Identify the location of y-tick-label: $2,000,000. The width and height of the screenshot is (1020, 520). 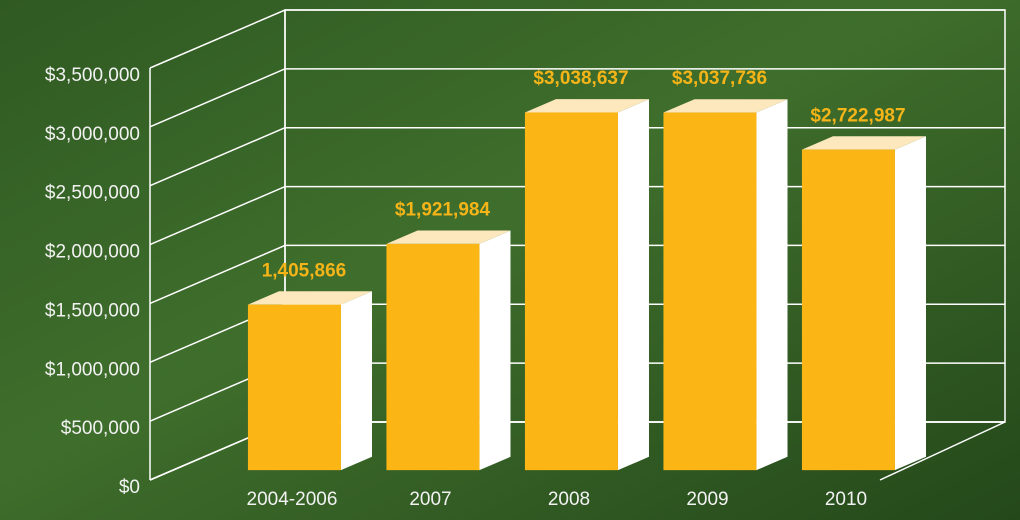
(92, 252).